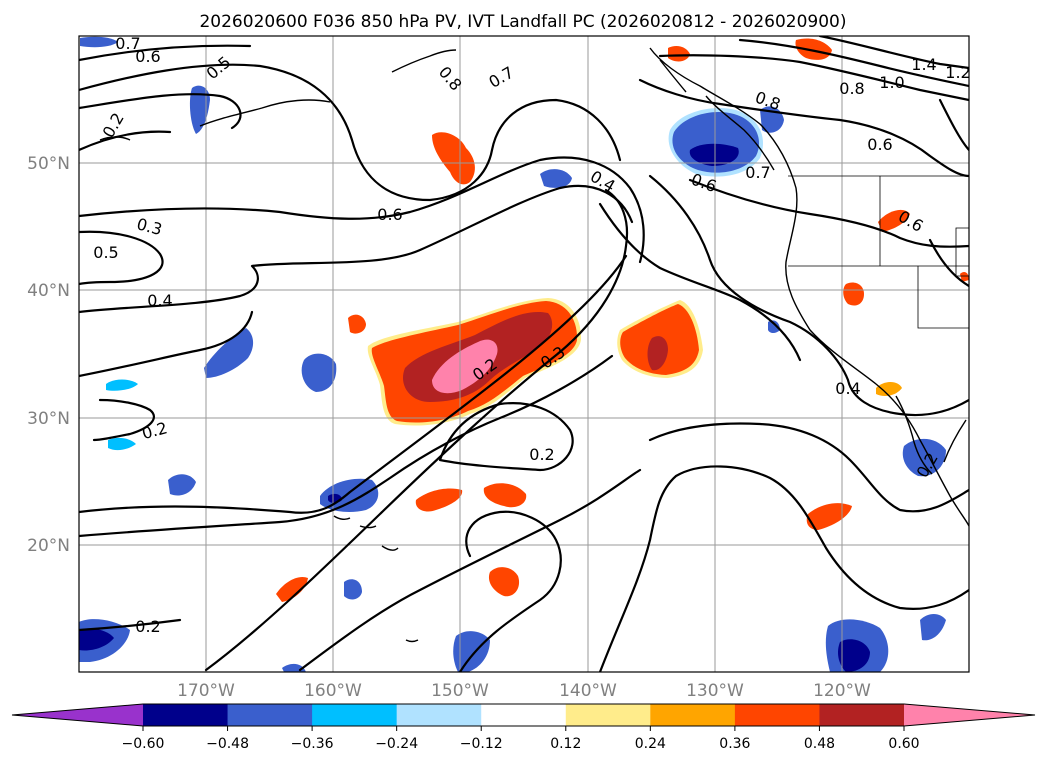 This screenshot has width=1047, height=765. What do you see at coordinates (465, 366) in the screenshot?
I see `pv-anomaly-main-pink` at bounding box center [465, 366].